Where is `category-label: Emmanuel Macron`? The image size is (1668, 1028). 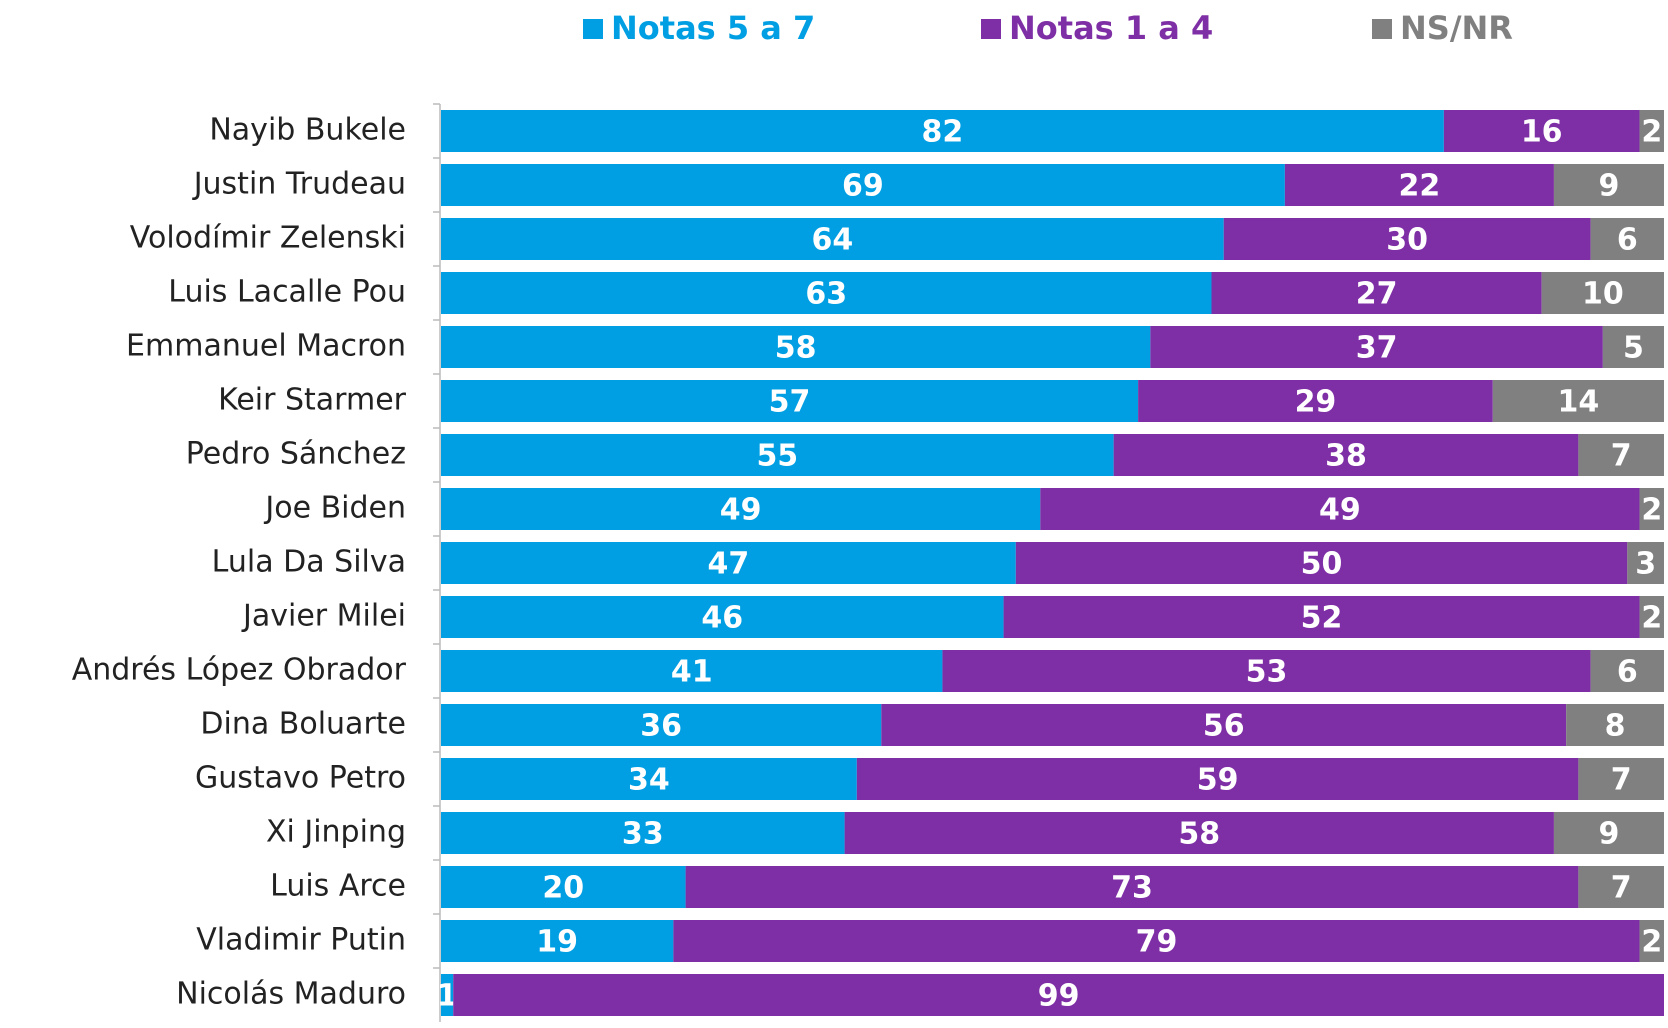
category-label: Emmanuel Macron is located at coordinates (266, 346).